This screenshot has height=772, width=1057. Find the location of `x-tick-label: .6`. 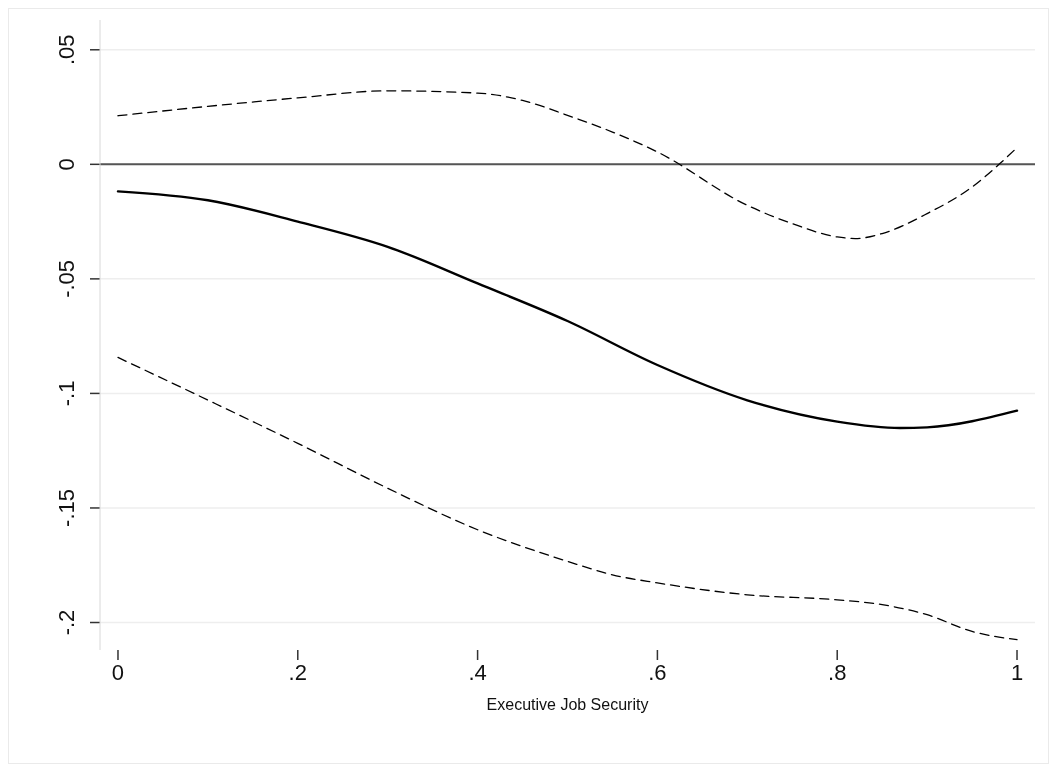

x-tick-label: .6 is located at coordinates (657, 672).